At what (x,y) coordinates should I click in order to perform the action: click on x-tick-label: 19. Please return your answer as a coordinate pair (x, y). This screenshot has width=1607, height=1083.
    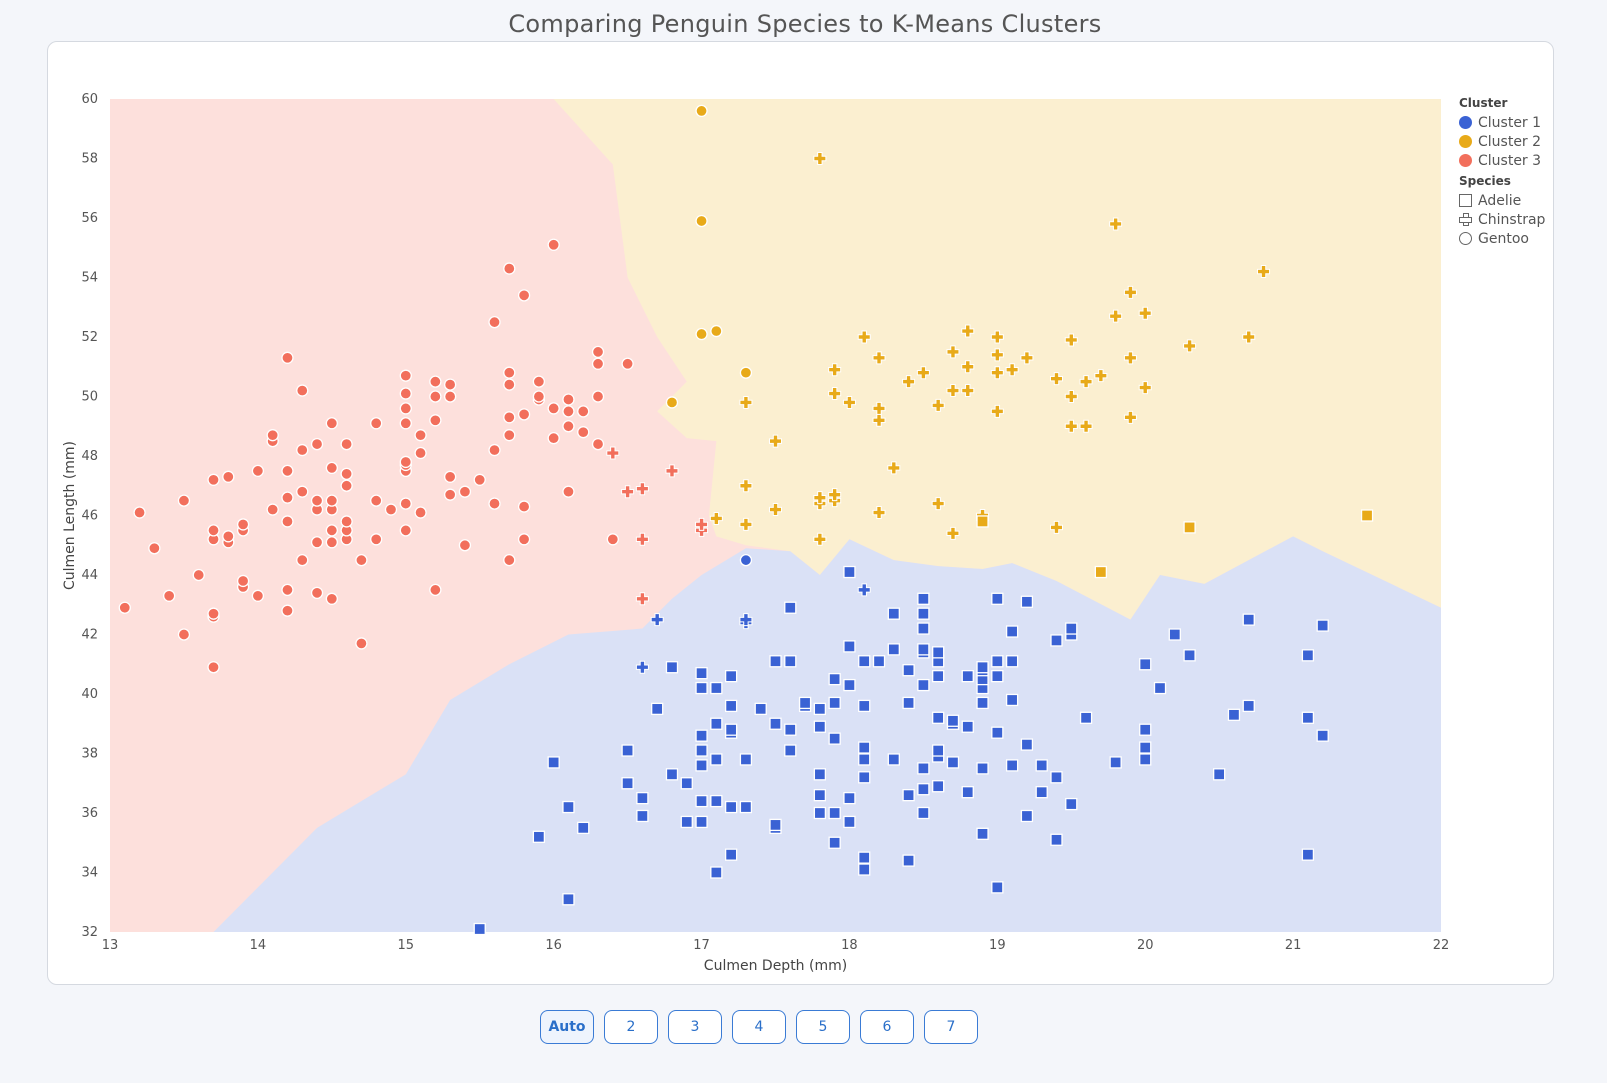
    Looking at the image, I should click on (997, 945).